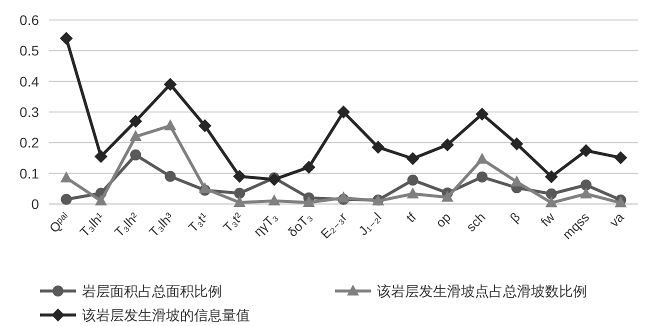 The image size is (666, 326). What do you see at coordinates (482, 291) in the screenshot?
I see `legend-label: 该岩层发生滑坡点占总滑坡数比例` at bounding box center [482, 291].